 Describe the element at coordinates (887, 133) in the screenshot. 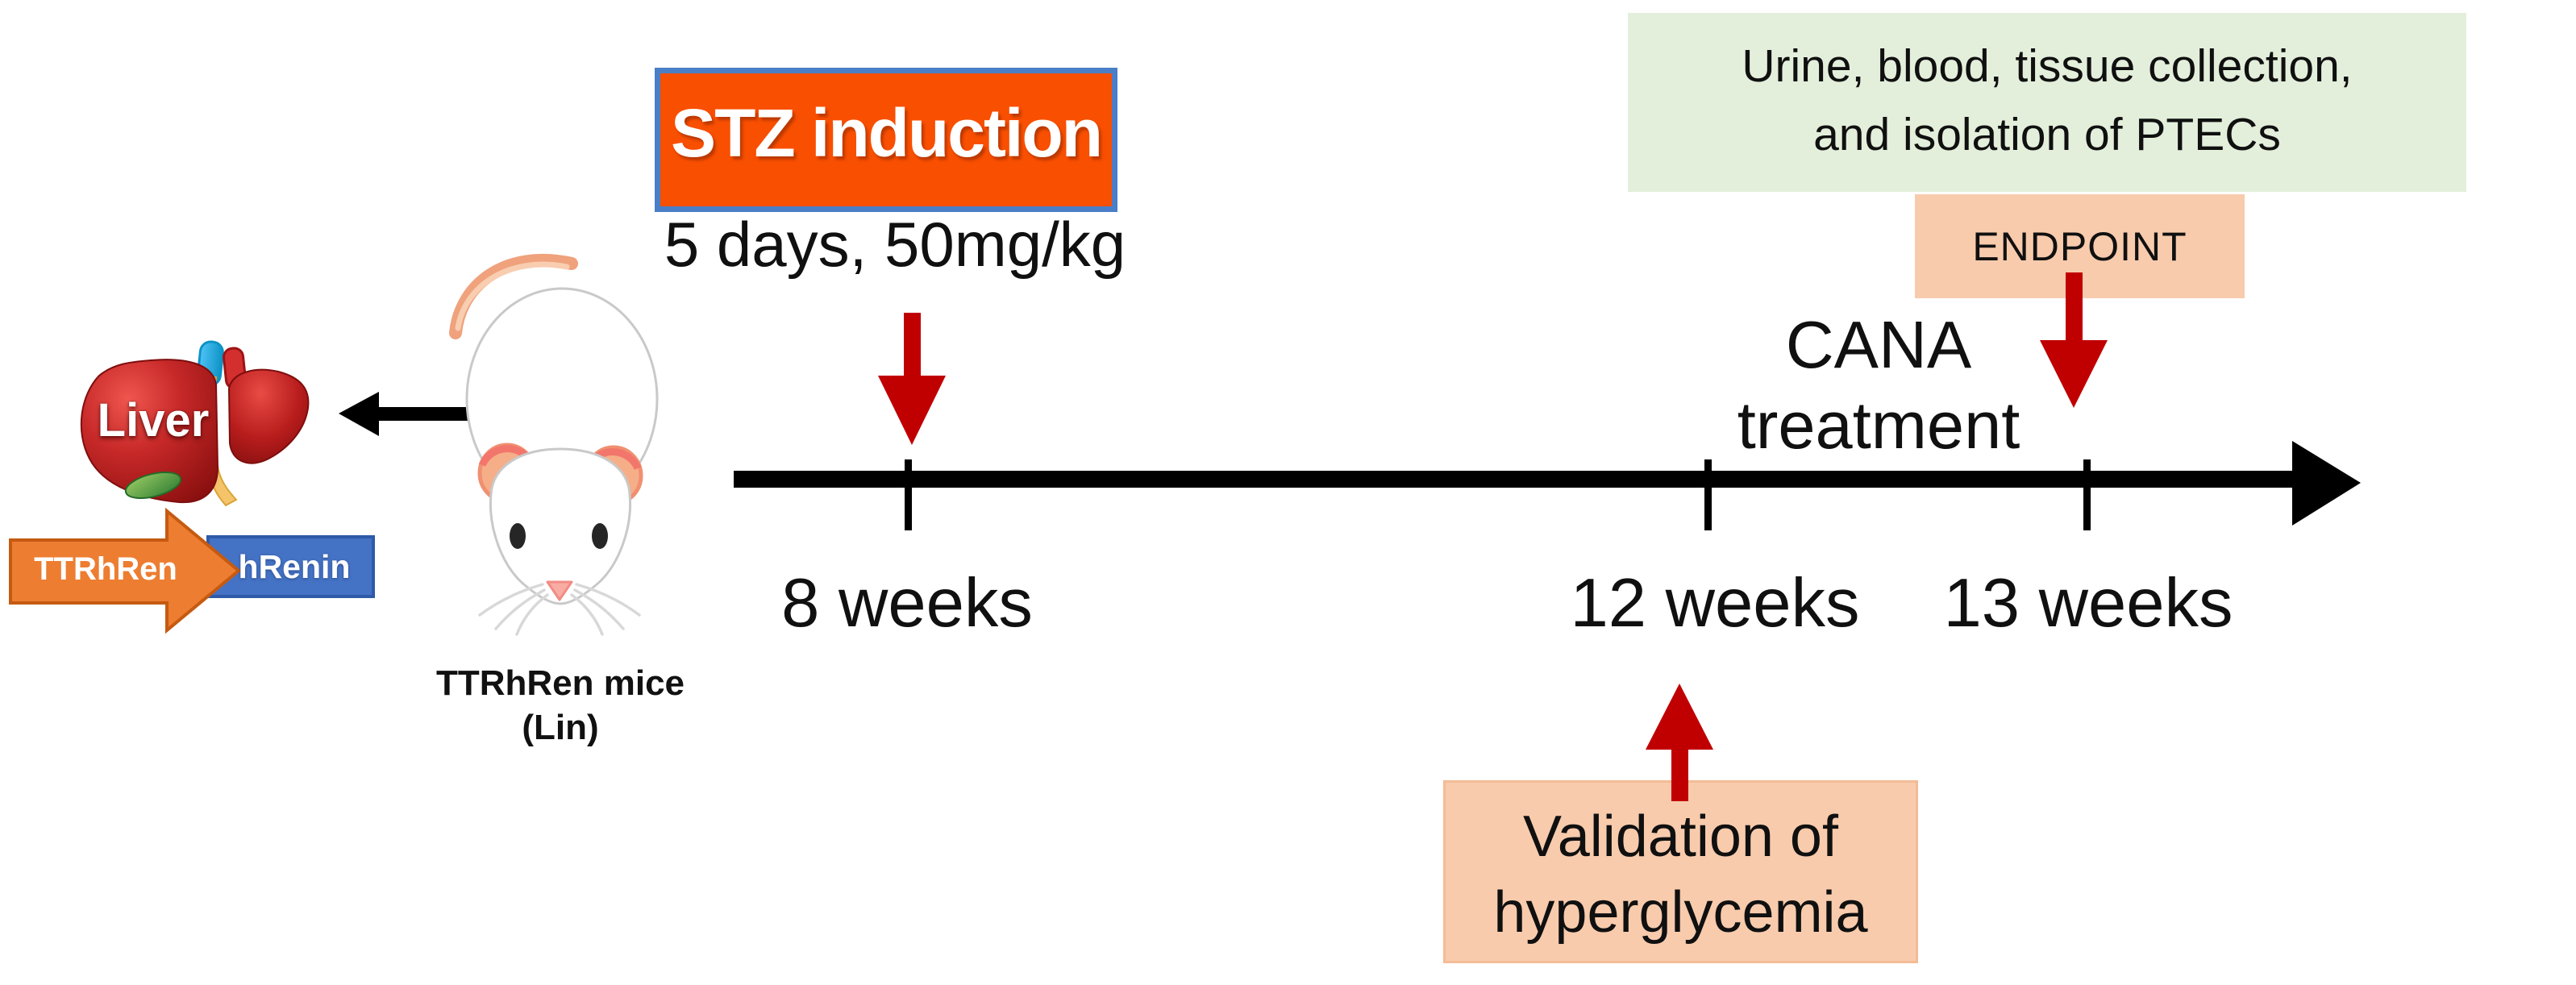

I see `stz-induction-label: STZ induction` at that location.